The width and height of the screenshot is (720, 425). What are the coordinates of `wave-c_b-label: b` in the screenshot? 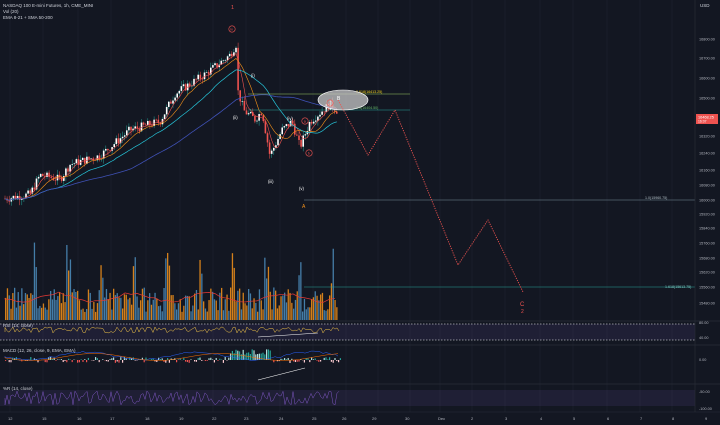 It's located at (309, 153).